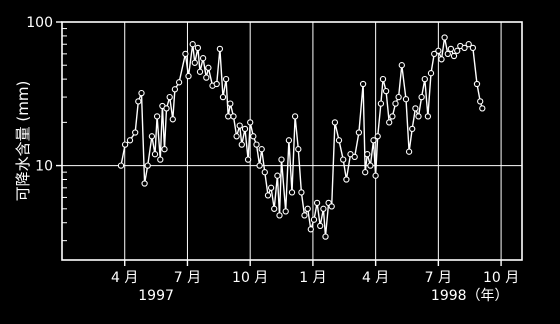  I want to click on y-axis: 10 100, so click(46, 128).